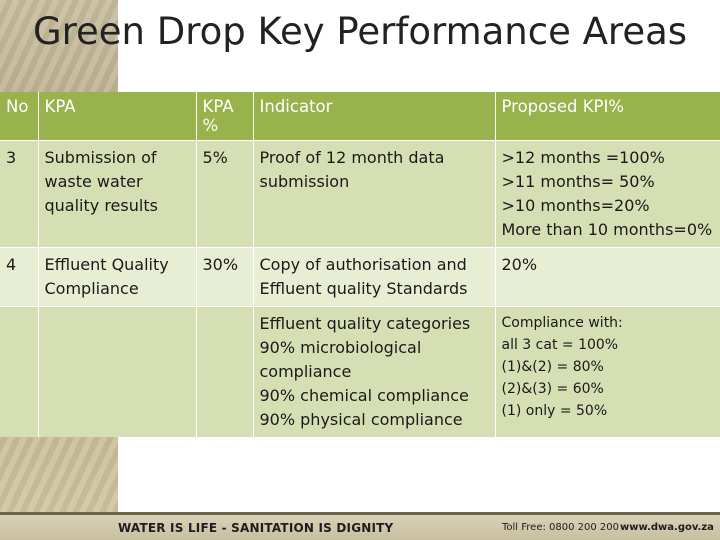  I want to click on indicator-cell: Proof of 12 month data submission, so click(373, 194).